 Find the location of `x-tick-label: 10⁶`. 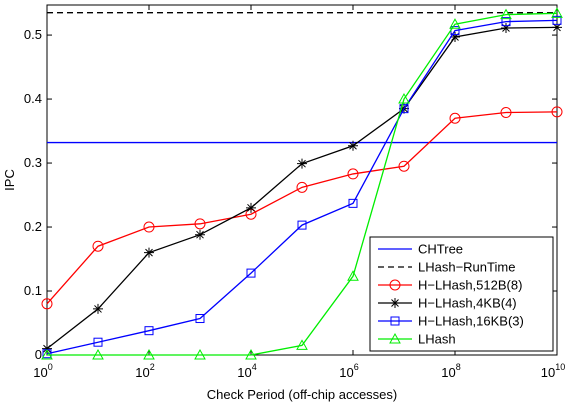

x-tick-label: 10⁶ is located at coordinates (348, 371).